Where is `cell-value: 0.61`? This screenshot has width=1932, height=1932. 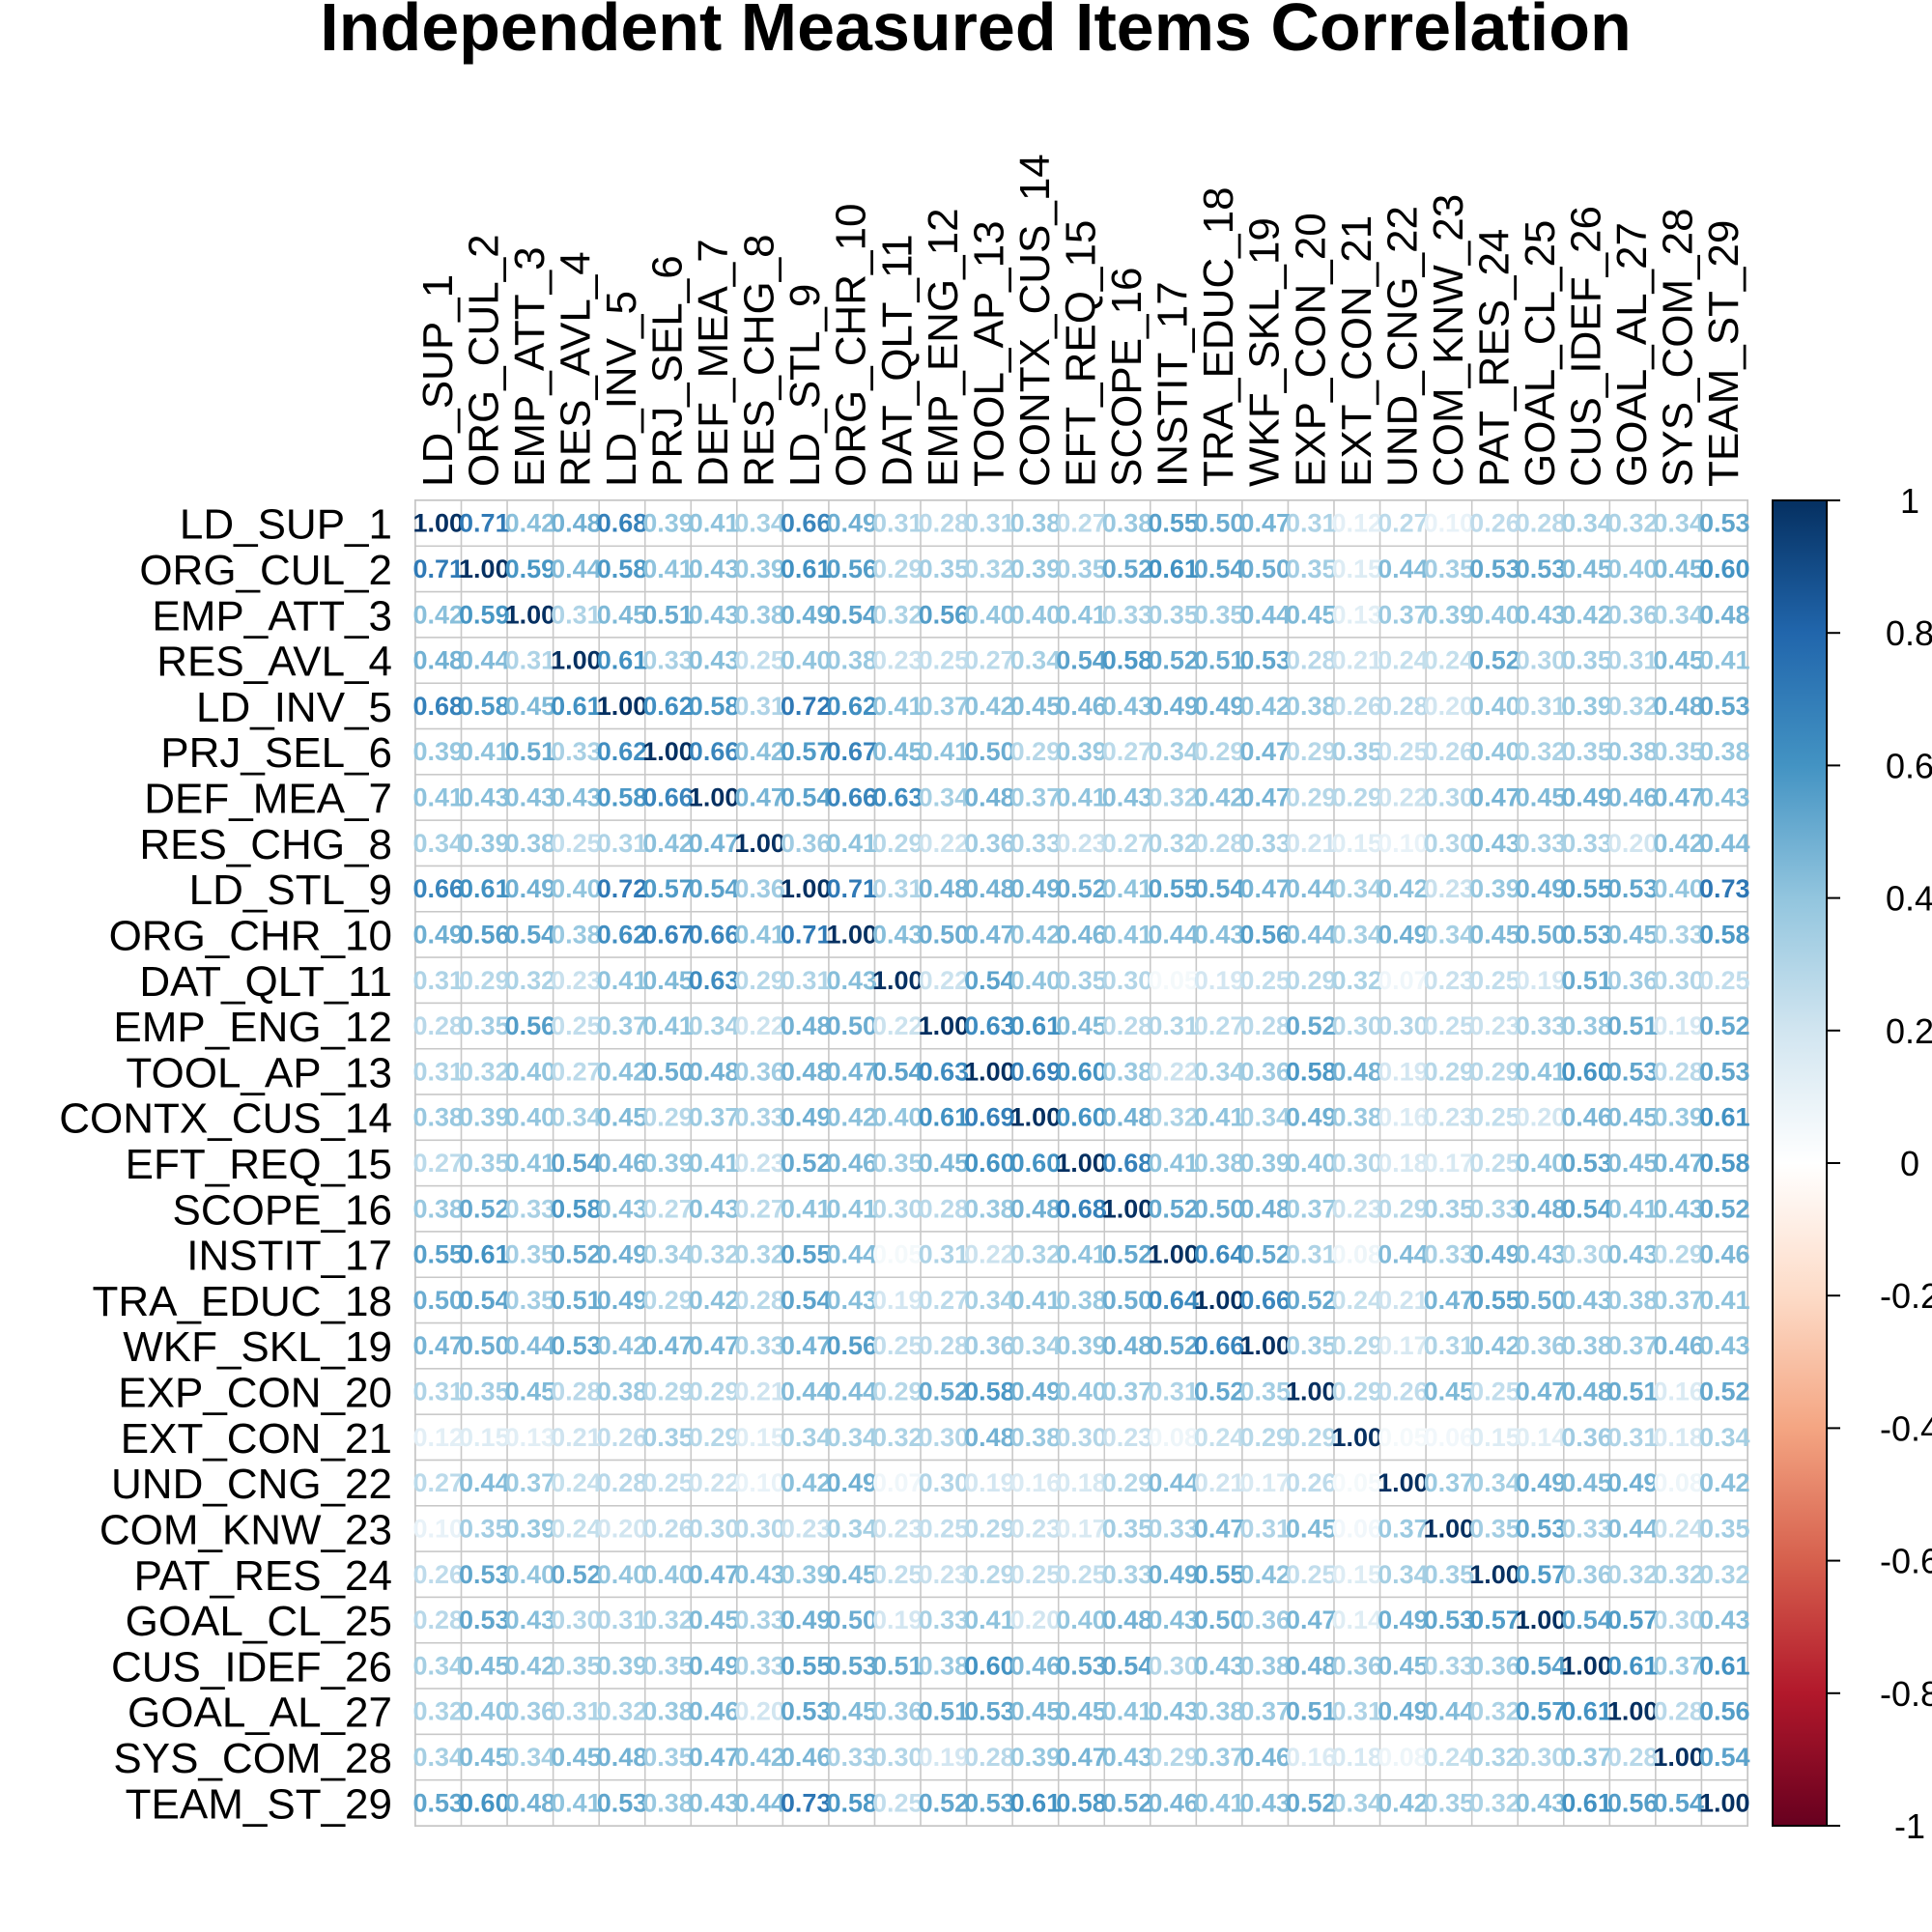 cell-value: 0.61 is located at coordinates (1173, 568).